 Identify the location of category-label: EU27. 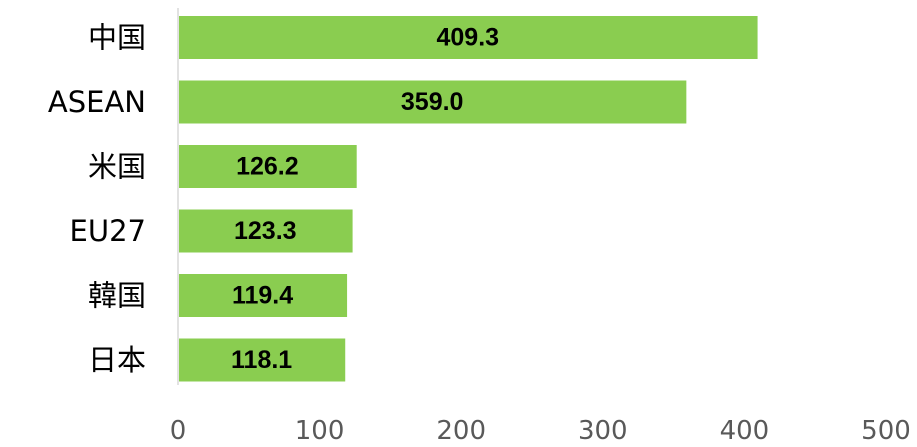
(108, 231).